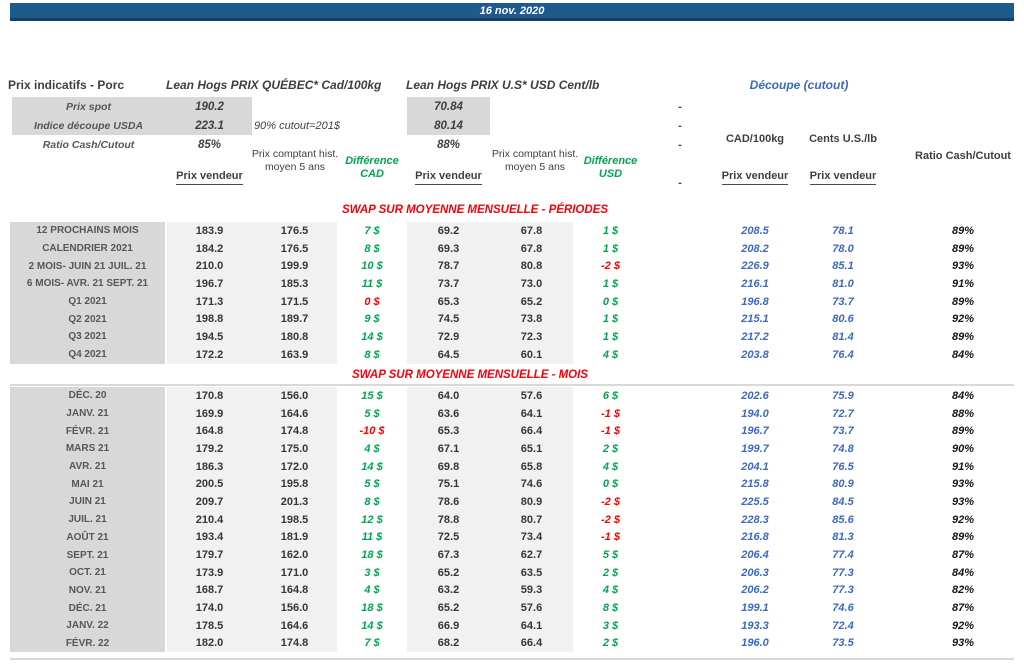 This screenshot has width=1024, height=670. Describe the element at coordinates (755, 336) in the screenshot. I see `cutout-cad-cell: 217.2` at that location.